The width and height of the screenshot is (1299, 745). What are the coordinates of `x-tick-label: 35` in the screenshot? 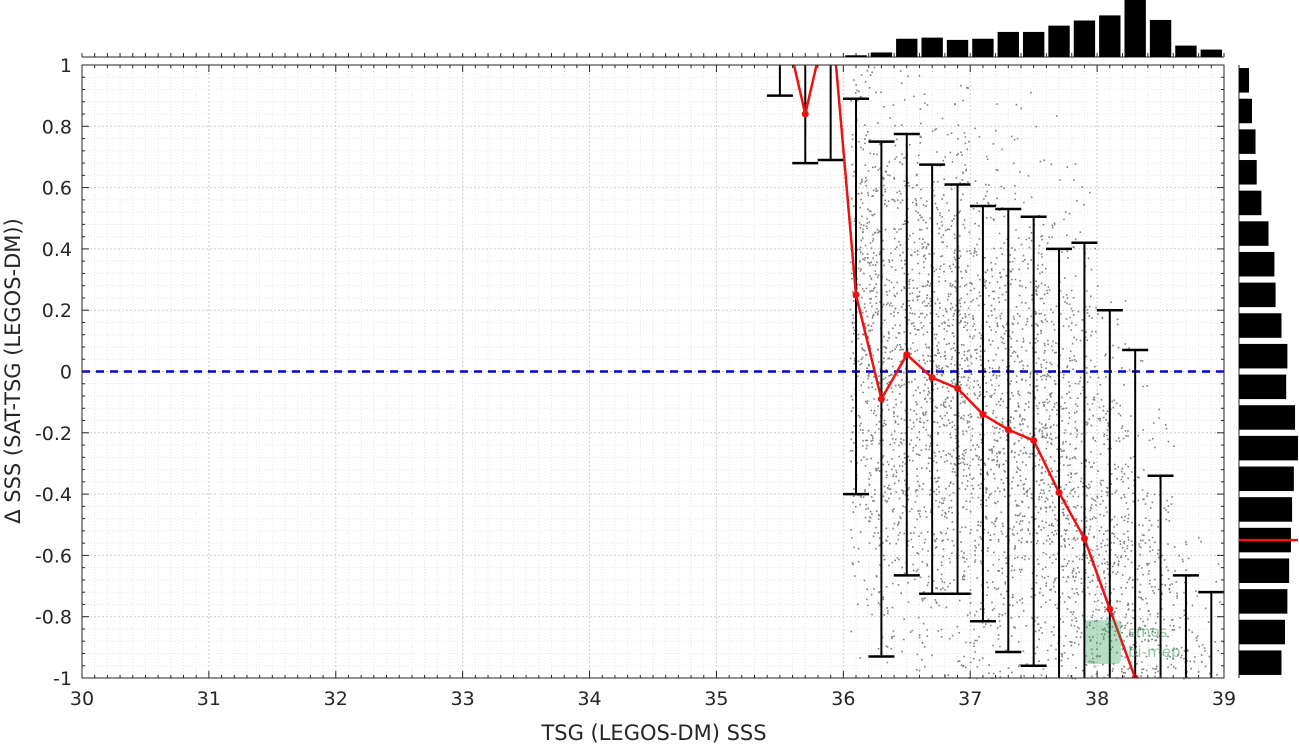 It's located at (716, 699).